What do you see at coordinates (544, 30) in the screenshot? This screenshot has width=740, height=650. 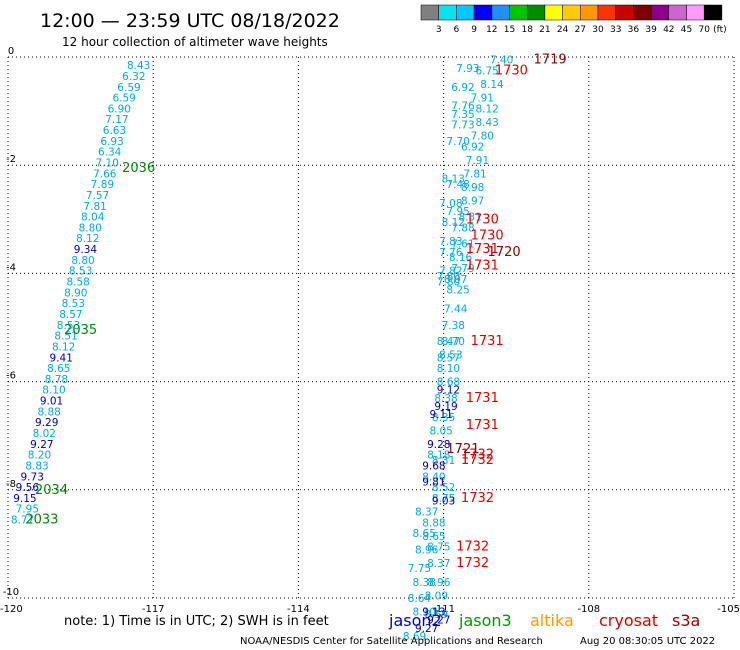 I see `colorbar-label: 21` at bounding box center [544, 30].